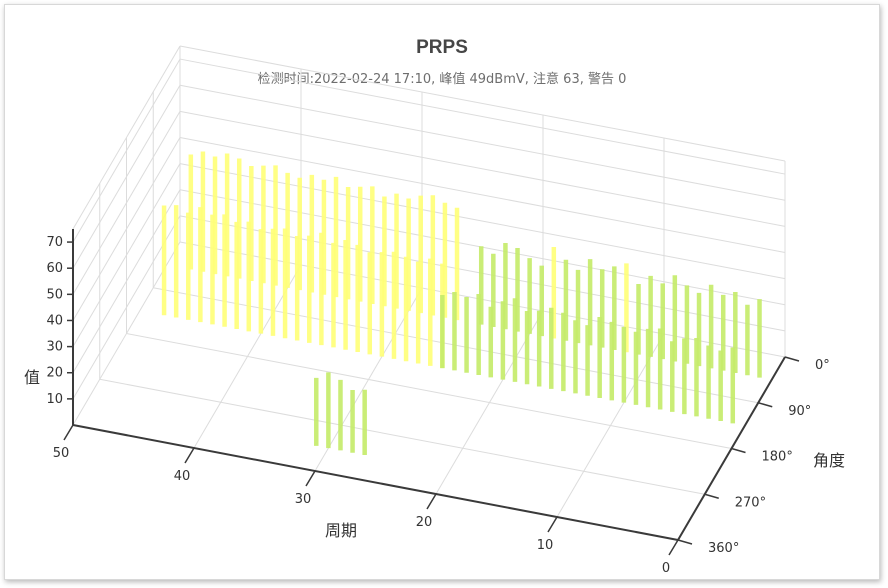 The image size is (888, 588). Describe the element at coordinates (54, 320) in the screenshot. I see `z-axis-tick-label: 40` at that location.